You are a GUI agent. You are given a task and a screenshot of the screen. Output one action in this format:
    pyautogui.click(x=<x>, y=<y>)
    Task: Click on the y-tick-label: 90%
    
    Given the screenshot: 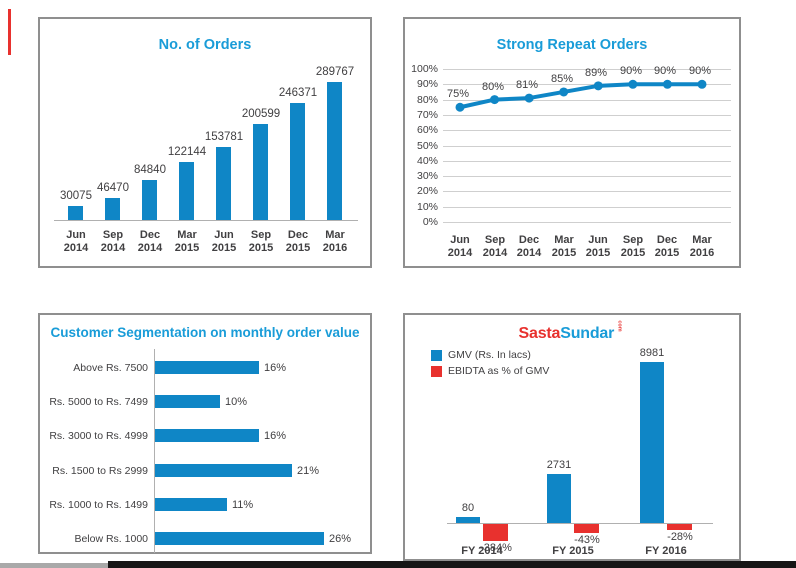 What is the action you would take?
    pyautogui.click(x=427, y=84)
    